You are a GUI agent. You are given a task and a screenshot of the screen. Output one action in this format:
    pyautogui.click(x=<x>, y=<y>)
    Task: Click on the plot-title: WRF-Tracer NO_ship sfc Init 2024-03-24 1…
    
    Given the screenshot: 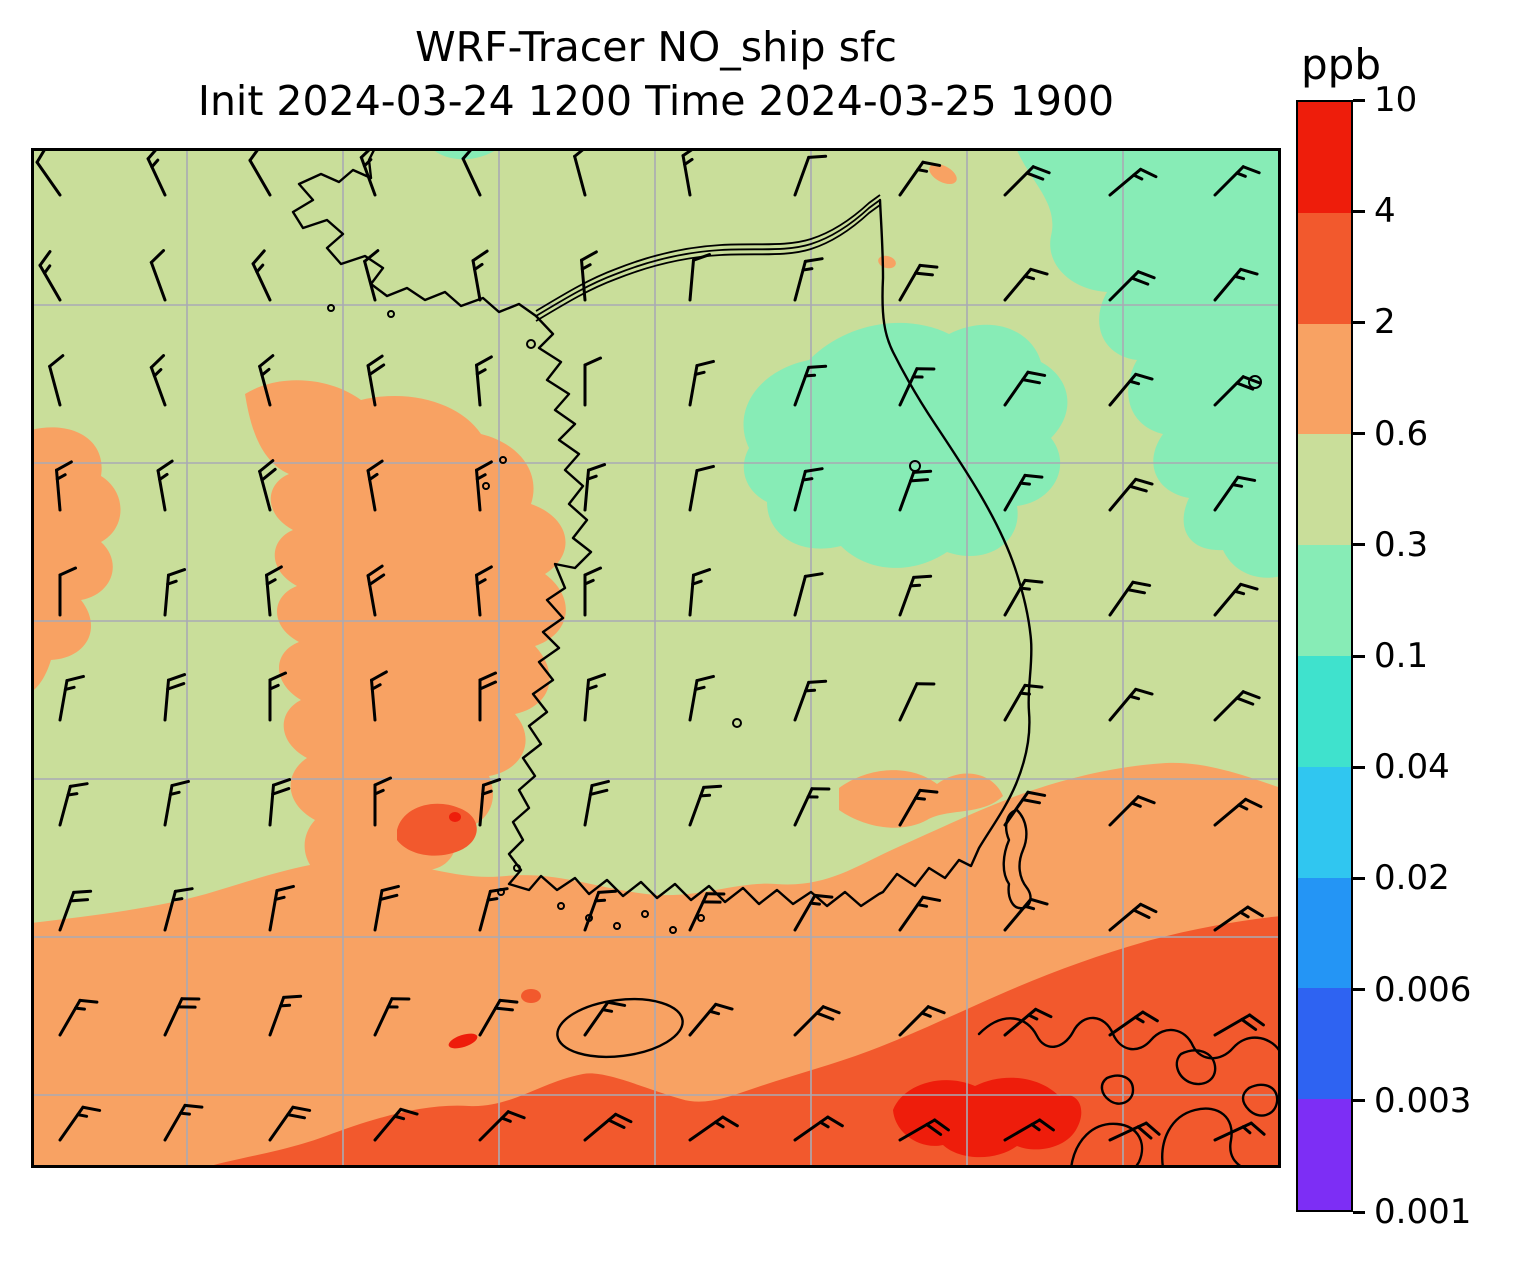 What is the action you would take?
    pyautogui.click(x=656, y=74)
    